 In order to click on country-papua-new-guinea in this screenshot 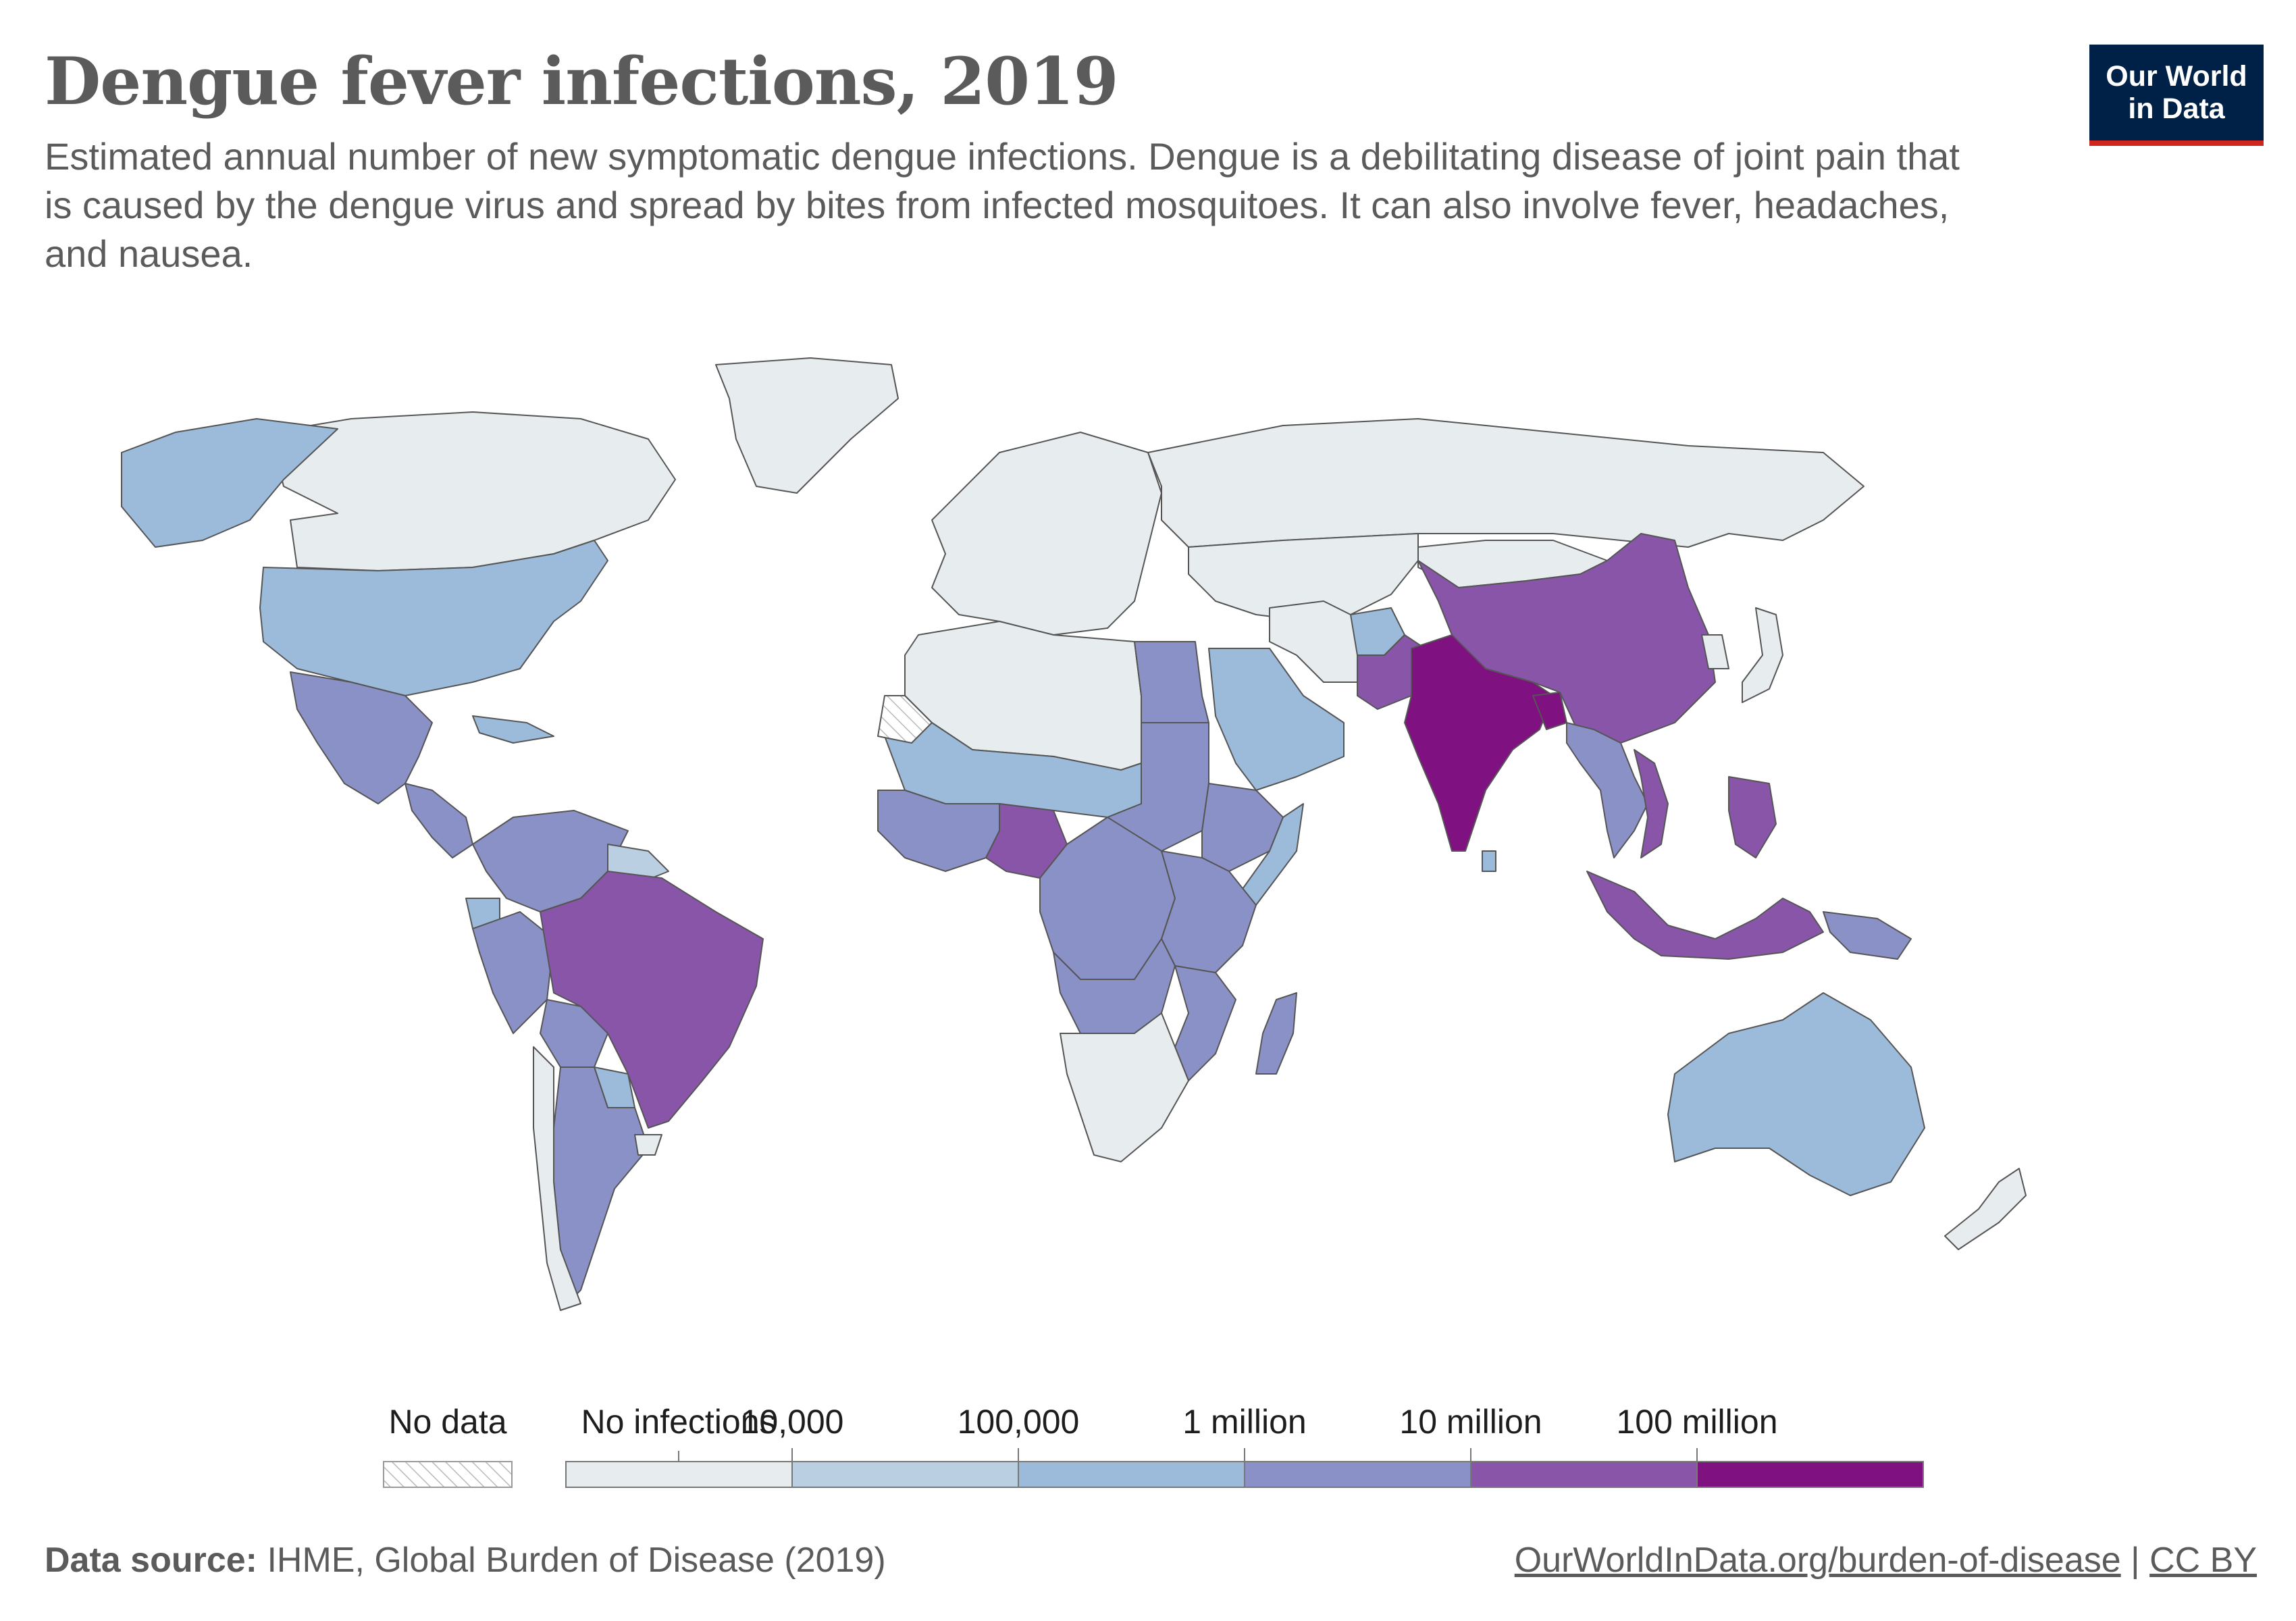, I will do `click(1867, 935)`.